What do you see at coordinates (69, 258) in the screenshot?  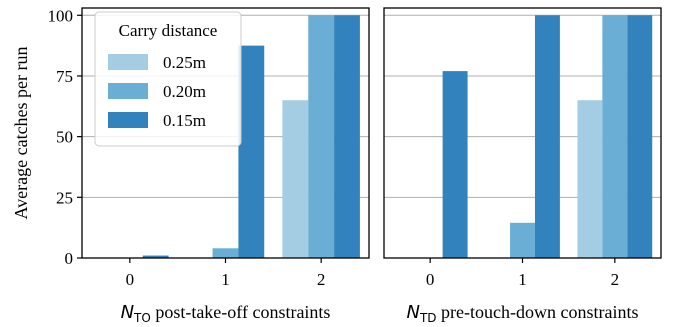 I see `y-tick-label: 0` at bounding box center [69, 258].